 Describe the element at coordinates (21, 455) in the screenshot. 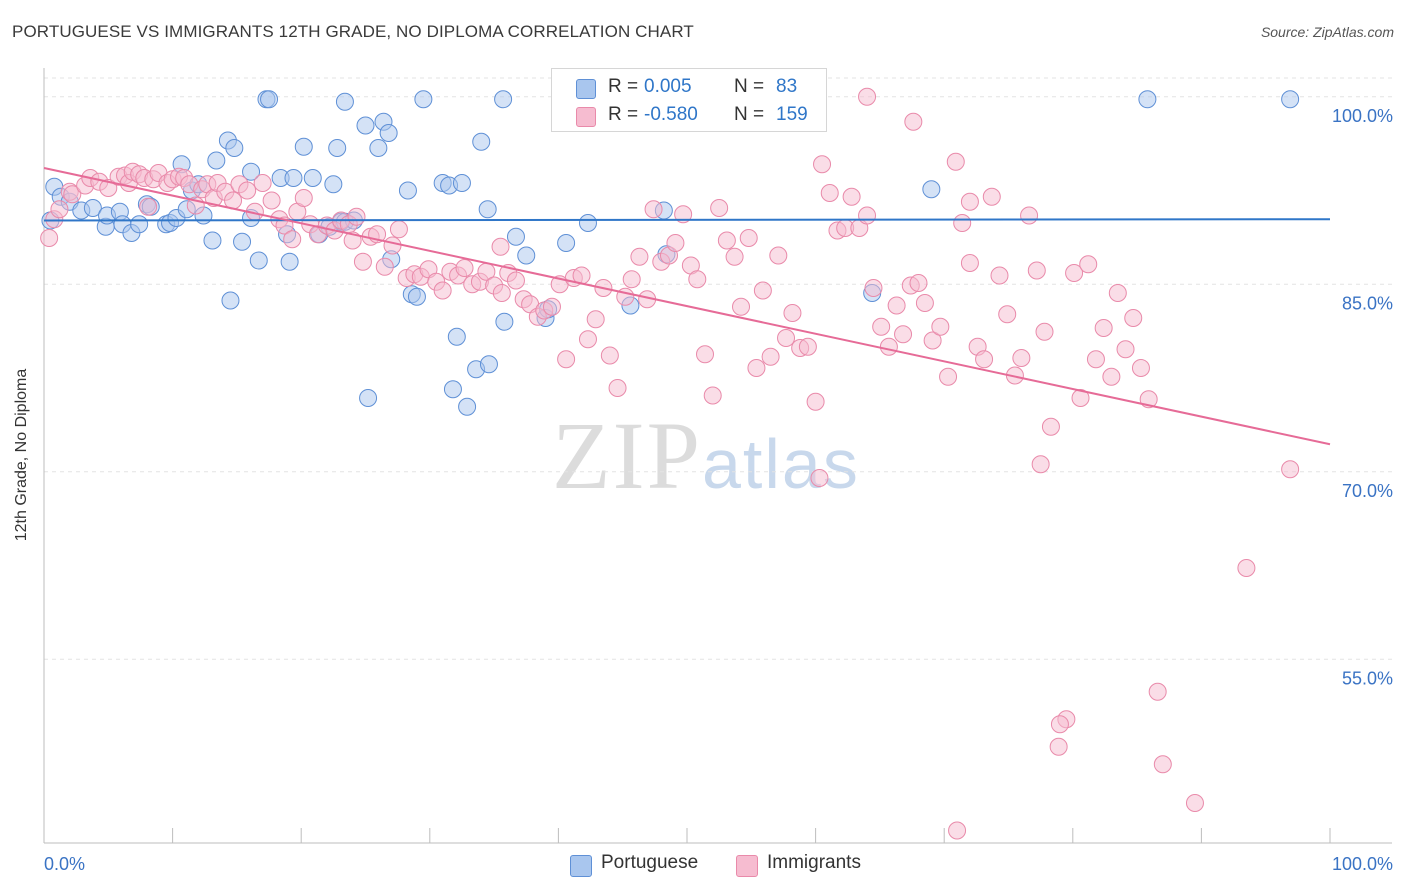

I see `y-axis-label: 12th Grade, No Diploma` at that location.